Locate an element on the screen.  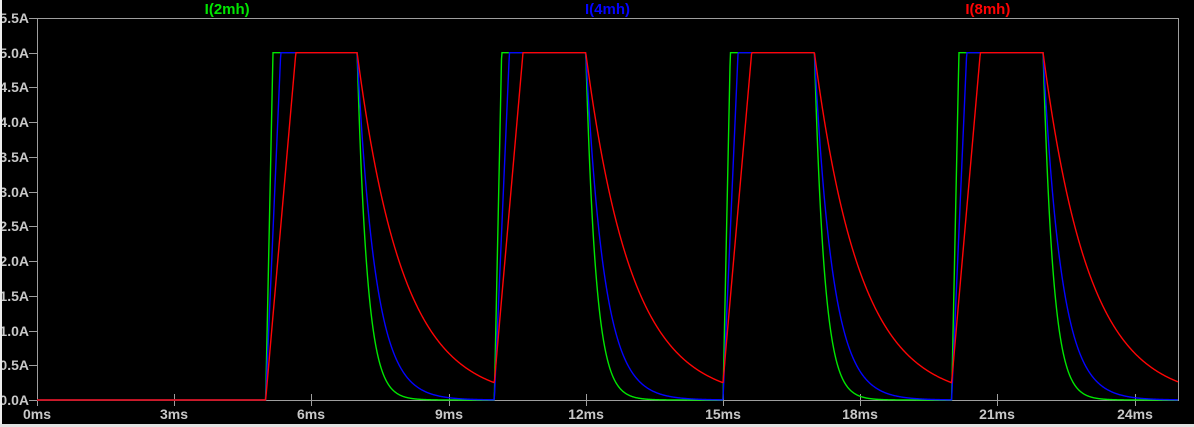
x-tick-label: 12ms is located at coordinates (586, 414).